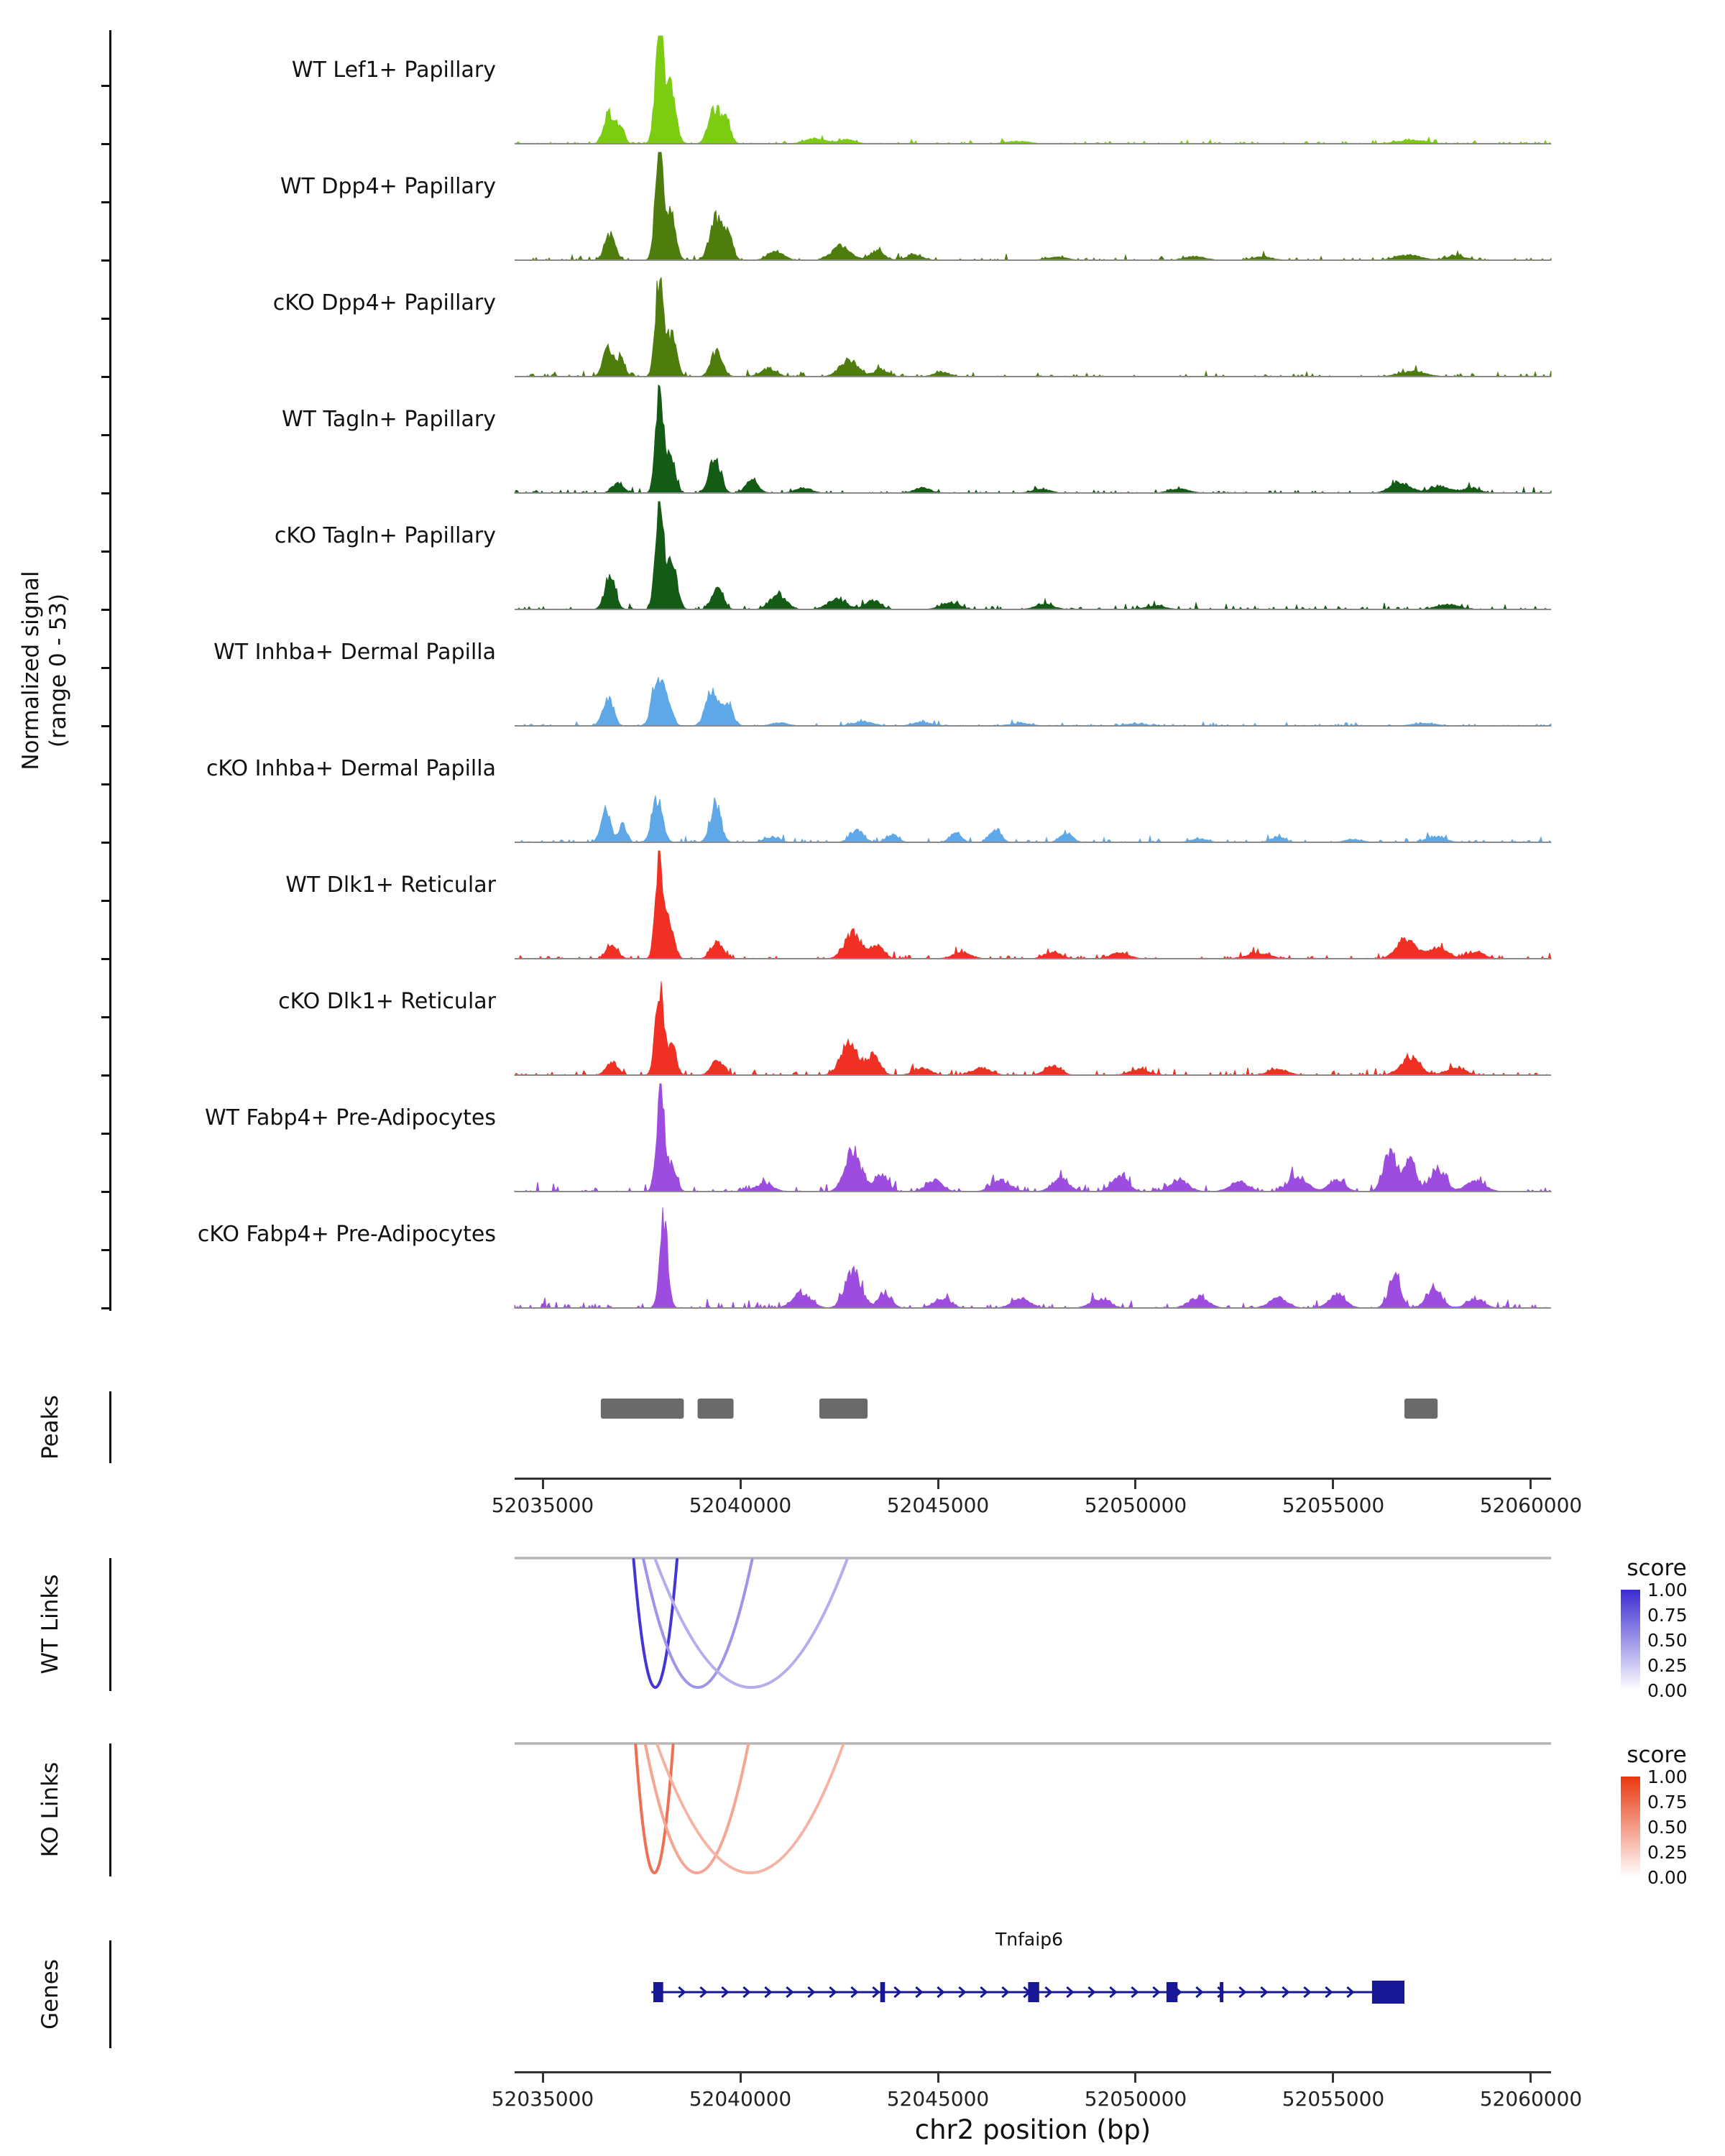  I want to click on wt-score-legend-title: score, so click(1657, 1568).